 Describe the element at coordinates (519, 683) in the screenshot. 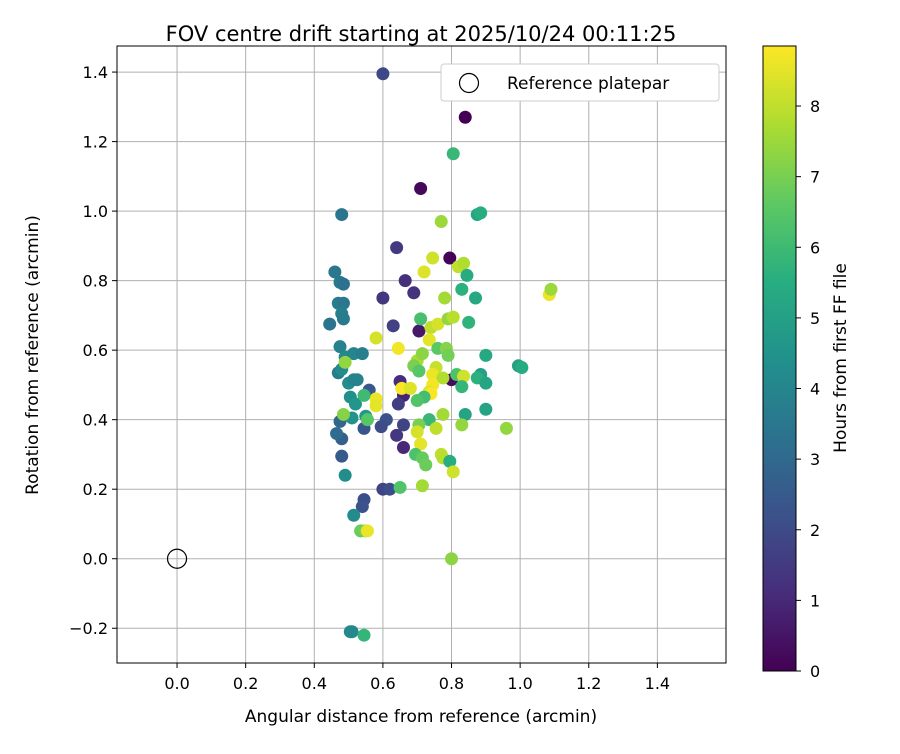

I see `x-tick-label: 1.0` at that location.